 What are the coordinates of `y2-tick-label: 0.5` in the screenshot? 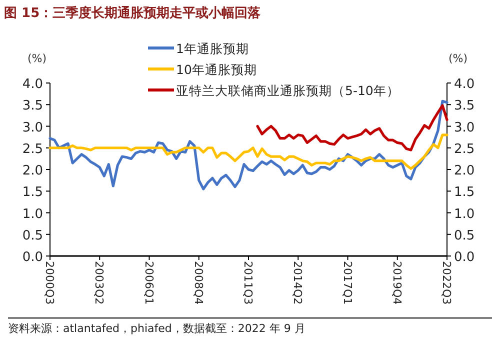 It's located at (464, 236).